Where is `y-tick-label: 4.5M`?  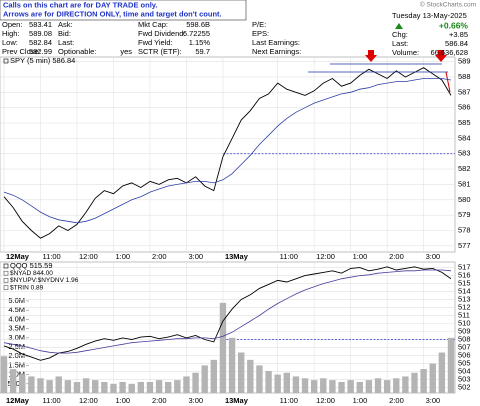 y-tick-label: 4.5M is located at coordinates (16, 309).